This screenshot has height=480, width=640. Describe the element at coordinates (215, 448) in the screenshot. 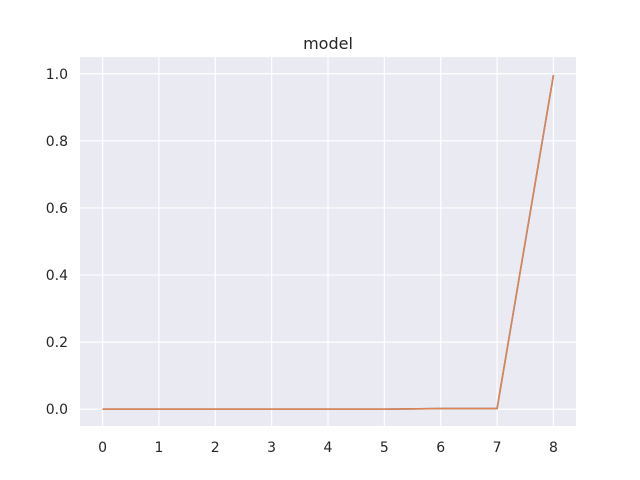

I see `x-tick-label: 2` at that location.